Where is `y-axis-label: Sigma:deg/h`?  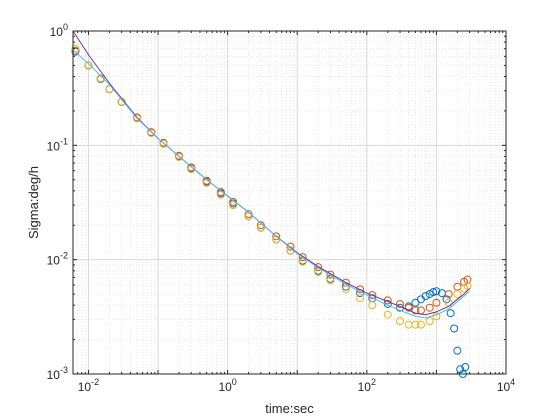
y-axis-label: Sigma:deg/h is located at coordinates (33, 202).